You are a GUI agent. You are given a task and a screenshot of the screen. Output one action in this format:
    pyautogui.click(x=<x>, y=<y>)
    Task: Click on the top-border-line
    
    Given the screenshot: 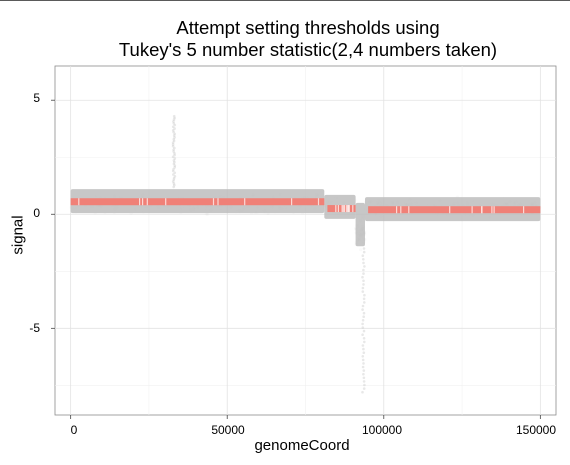 What is the action you would take?
    pyautogui.click(x=285, y=0)
    